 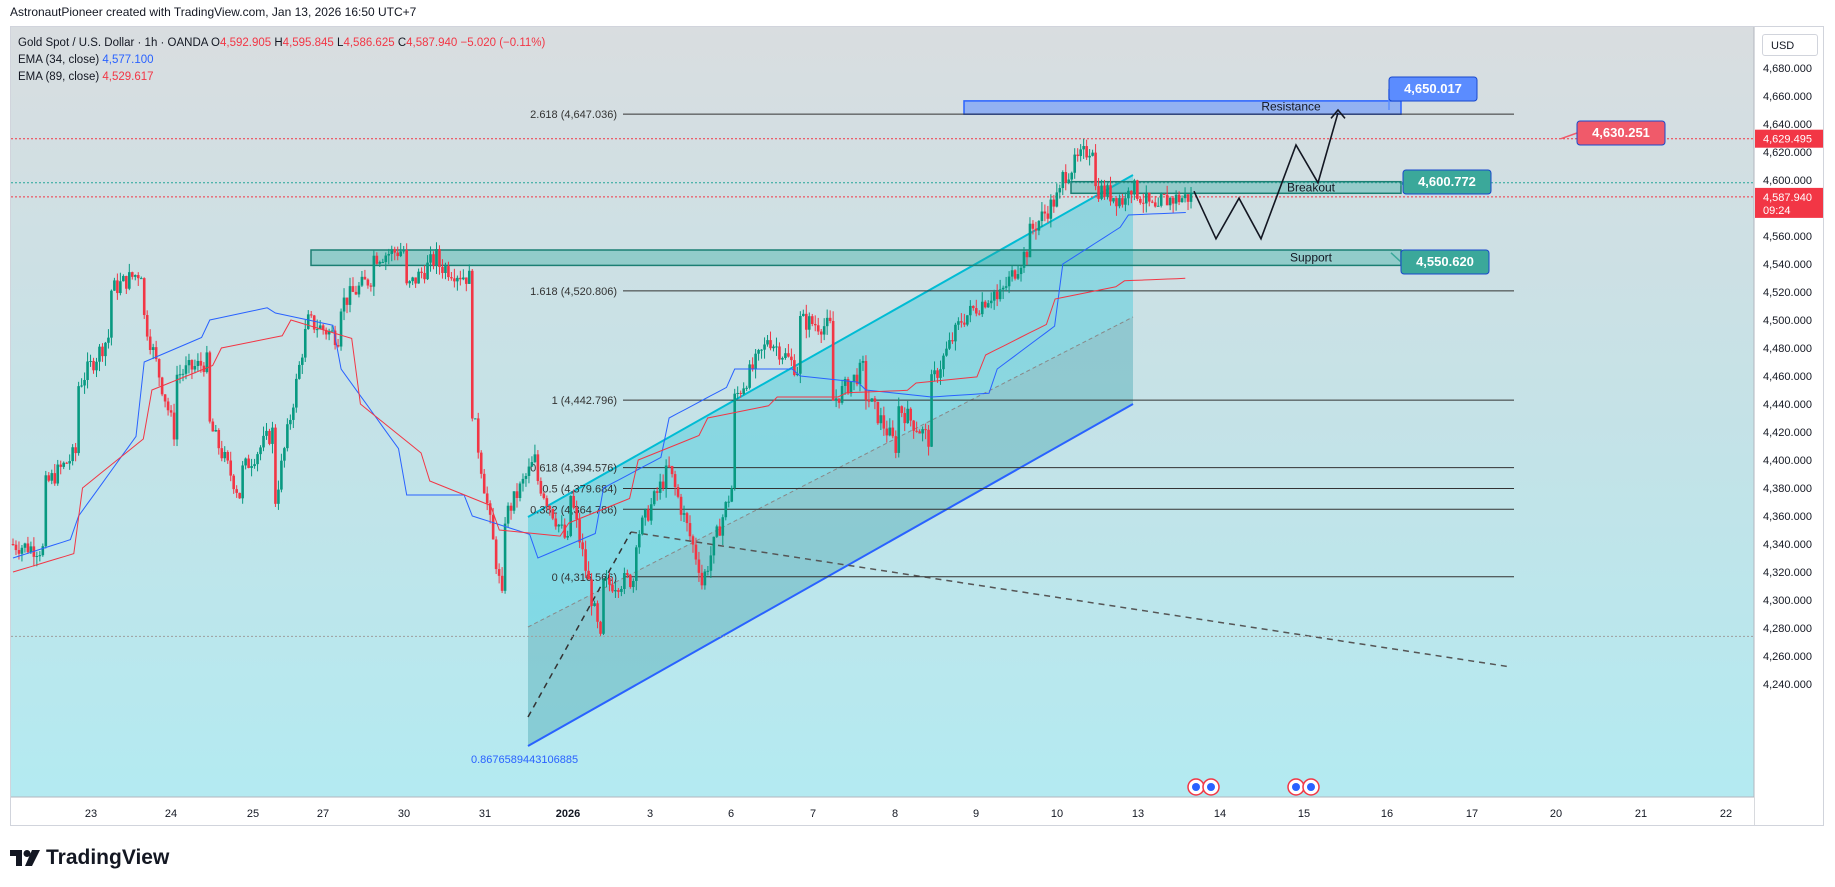 What do you see at coordinates (91, 814) in the screenshot?
I see `x-tick-label: 23` at bounding box center [91, 814].